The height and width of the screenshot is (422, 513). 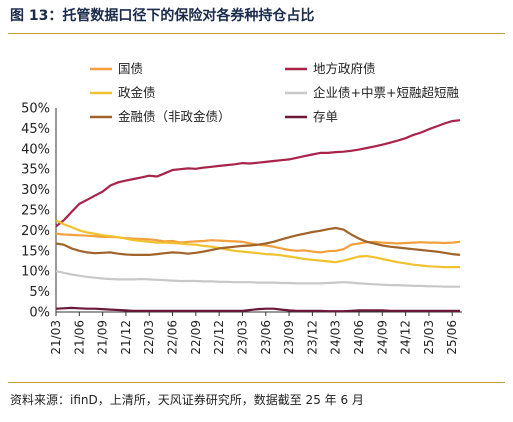 I want to click on x-tick-label: 21/03, so click(x=56, y=337).